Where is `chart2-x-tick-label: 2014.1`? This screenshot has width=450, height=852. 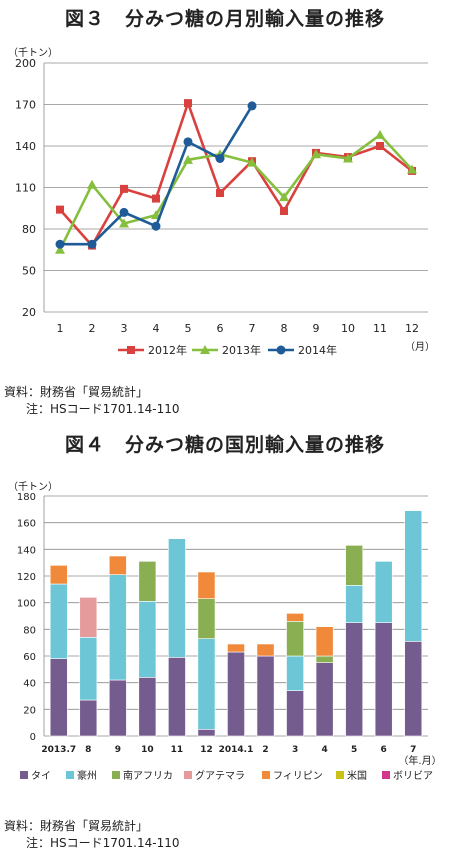 chart2-x-tick-label: 2014.1 is located at coordinates (236, 750).